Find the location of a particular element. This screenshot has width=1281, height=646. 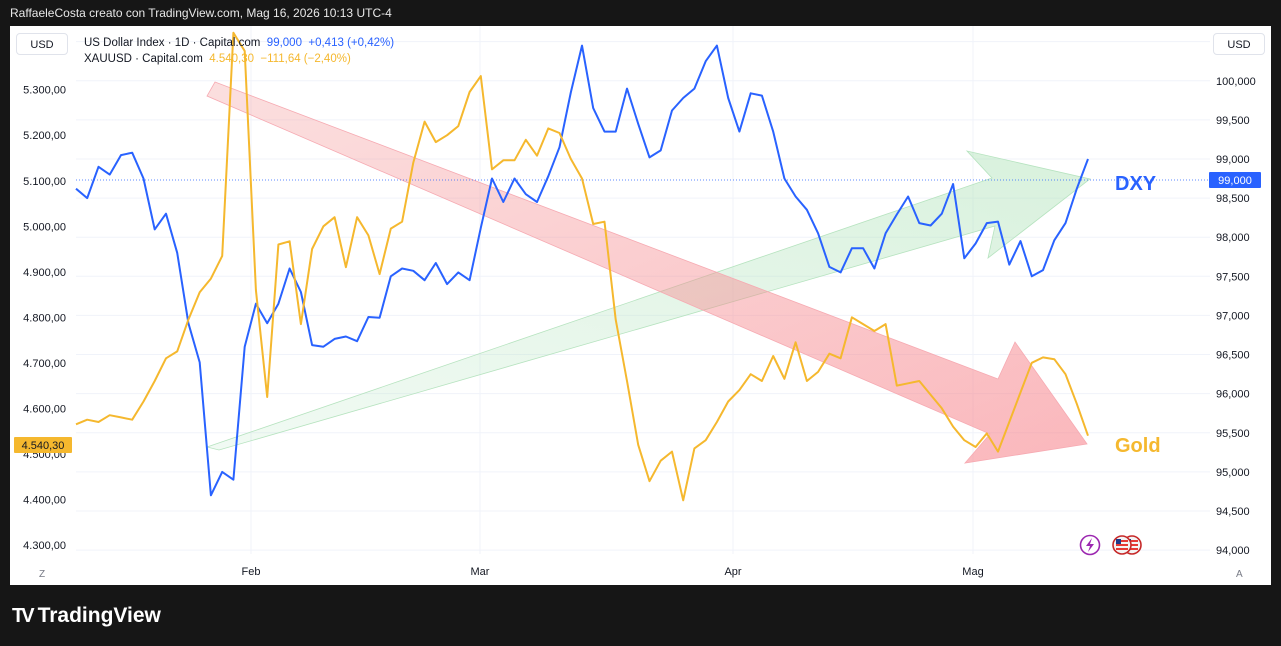

auto-scale-toggle: A is located at coordinates (1239, 574).